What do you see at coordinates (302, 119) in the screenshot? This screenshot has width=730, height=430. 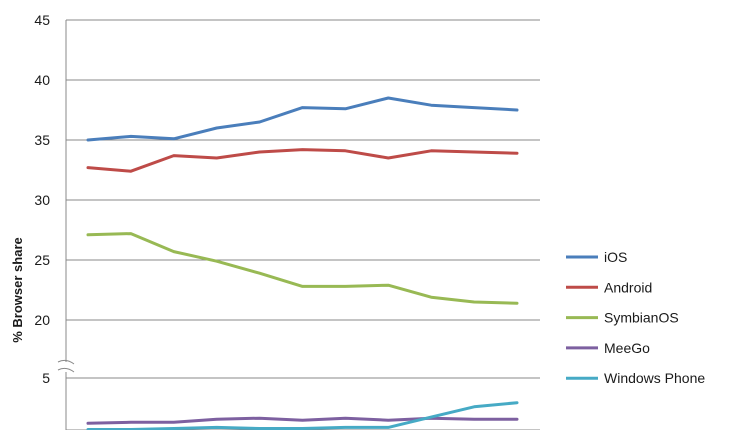 I see `series-line-ios` at bounding box center [302, 119].